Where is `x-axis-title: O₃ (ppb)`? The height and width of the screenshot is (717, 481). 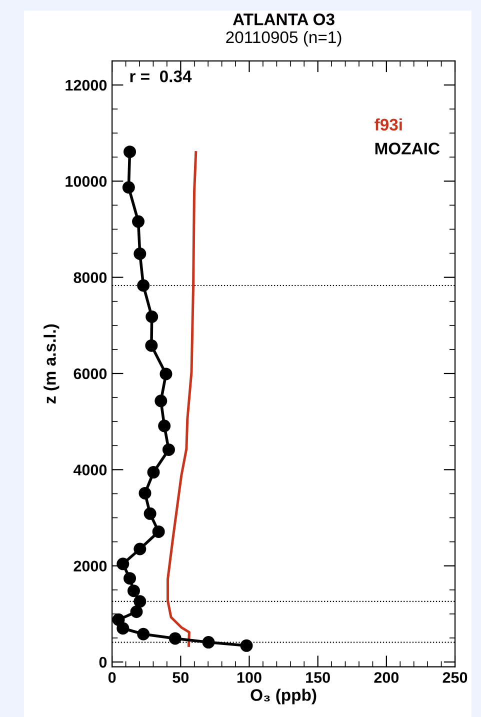
x-axis-title: O₃ (ppb) is located at coordinates (283, 696).